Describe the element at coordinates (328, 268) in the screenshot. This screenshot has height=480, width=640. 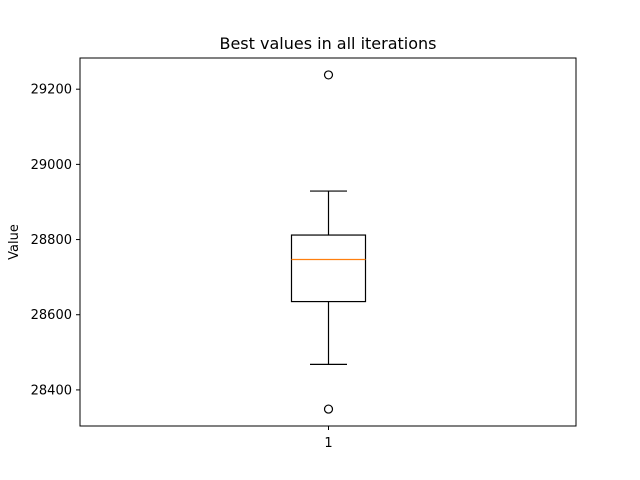
I see `iqr-box` at that location.